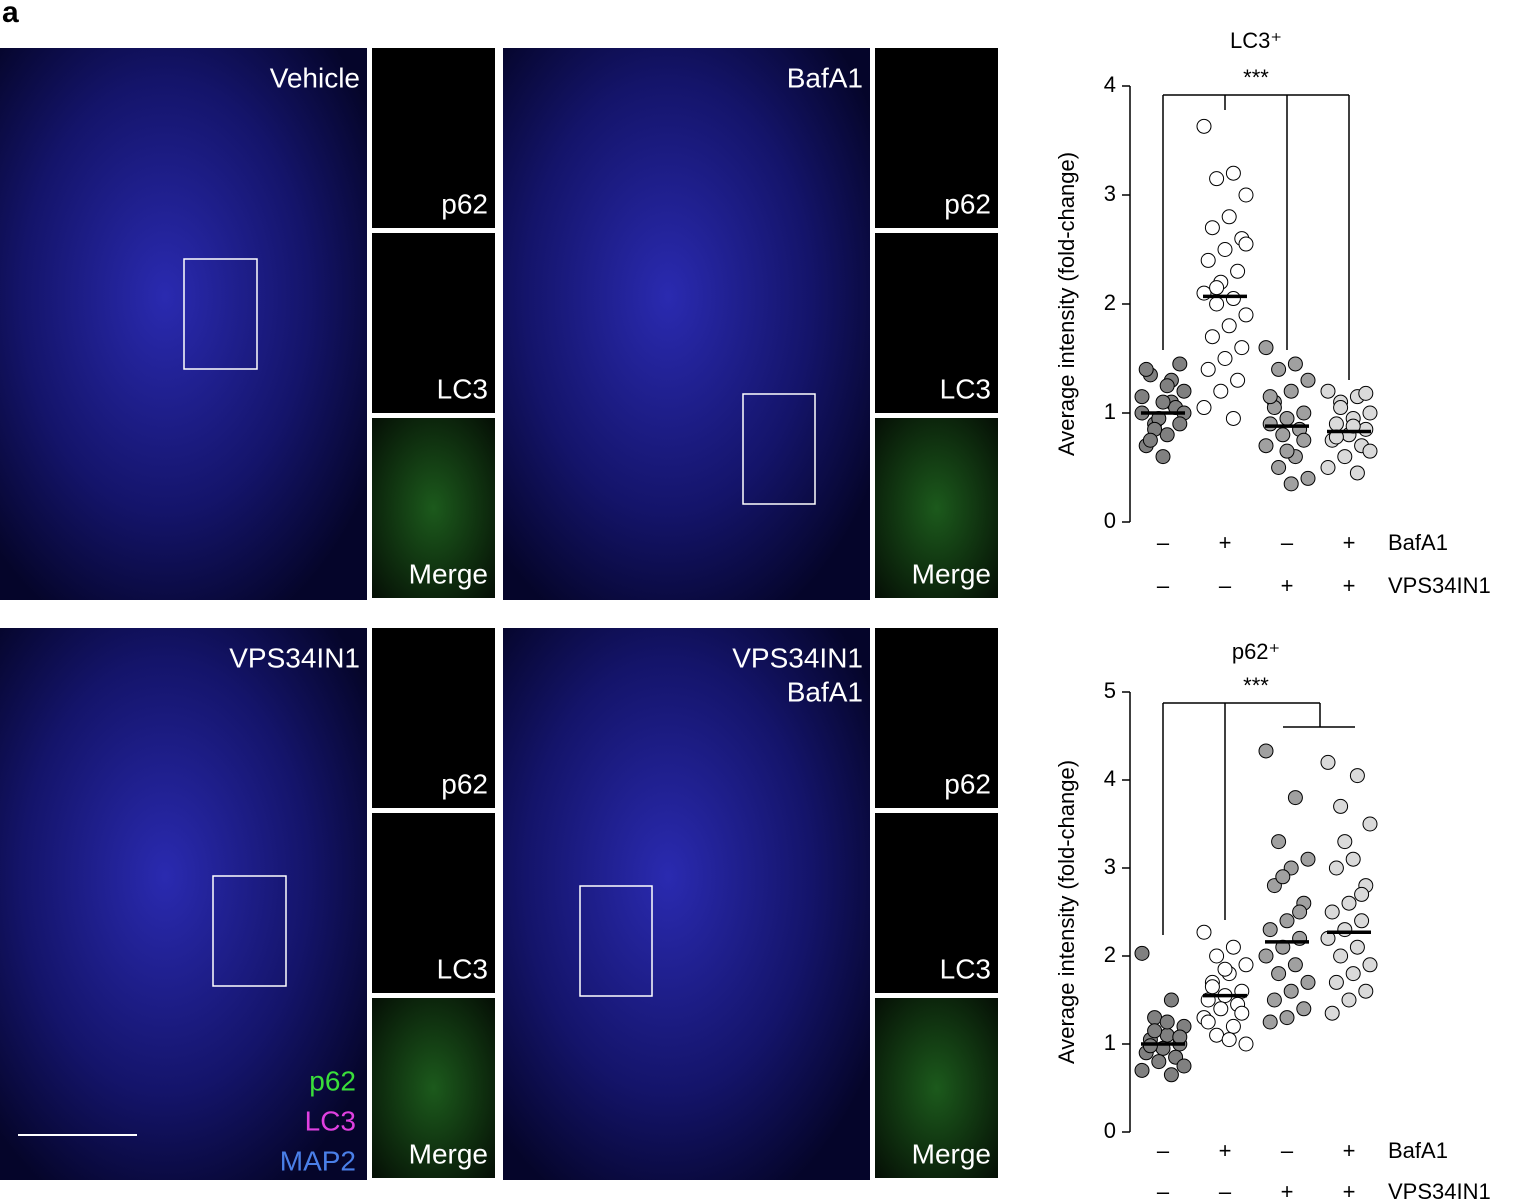 The width and height of the screenshot is (1516, 1203). Describe the element at coordinates (1110, 690) in the screenshot. I see `y-tick-label: 5` at that location.